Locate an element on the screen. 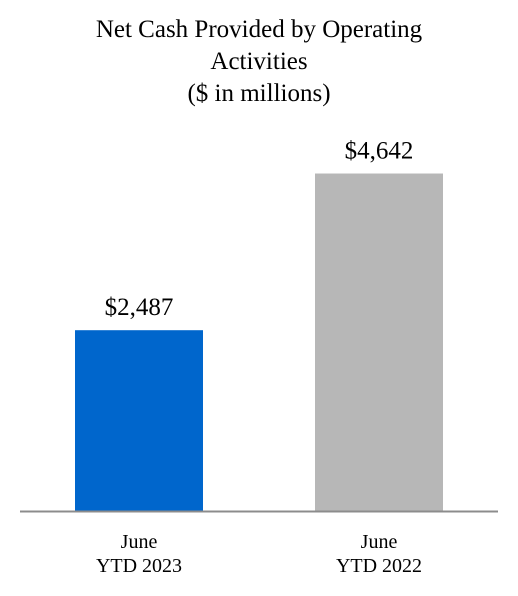 The height and width of the screenshot is (596, 518). x-tick-label-2-line-1: June is located at coordinates (379, 542).